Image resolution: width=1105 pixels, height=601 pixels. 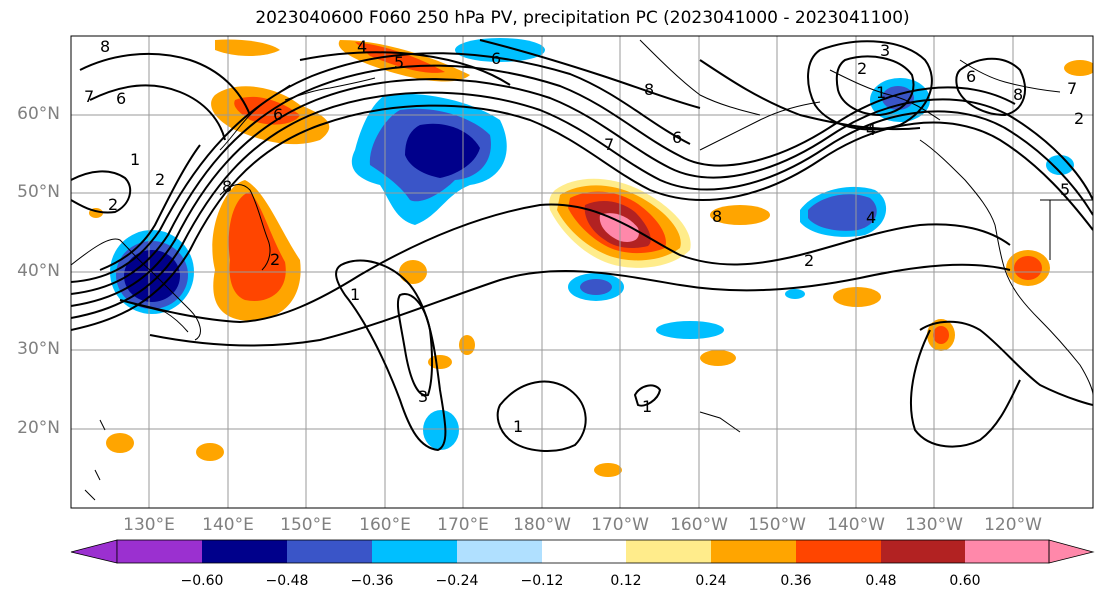 What do you see at coordinates (1071, 551) in the screenshot?
I see `colorbar-extend-high` at bounding box center [1071, 551].